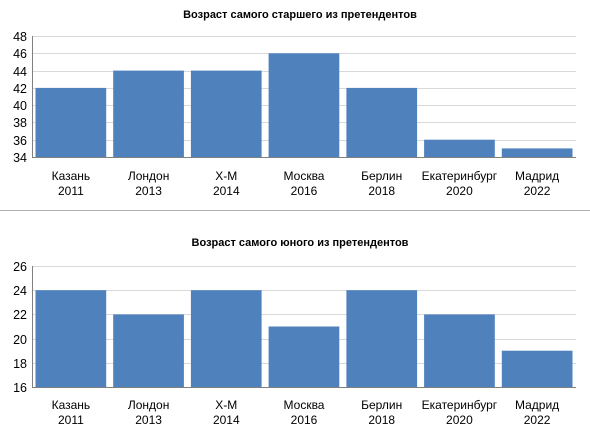  Describe the element at coordinates (20, 123) in the screenshot. I see `y-tick-label: 38` at that location.